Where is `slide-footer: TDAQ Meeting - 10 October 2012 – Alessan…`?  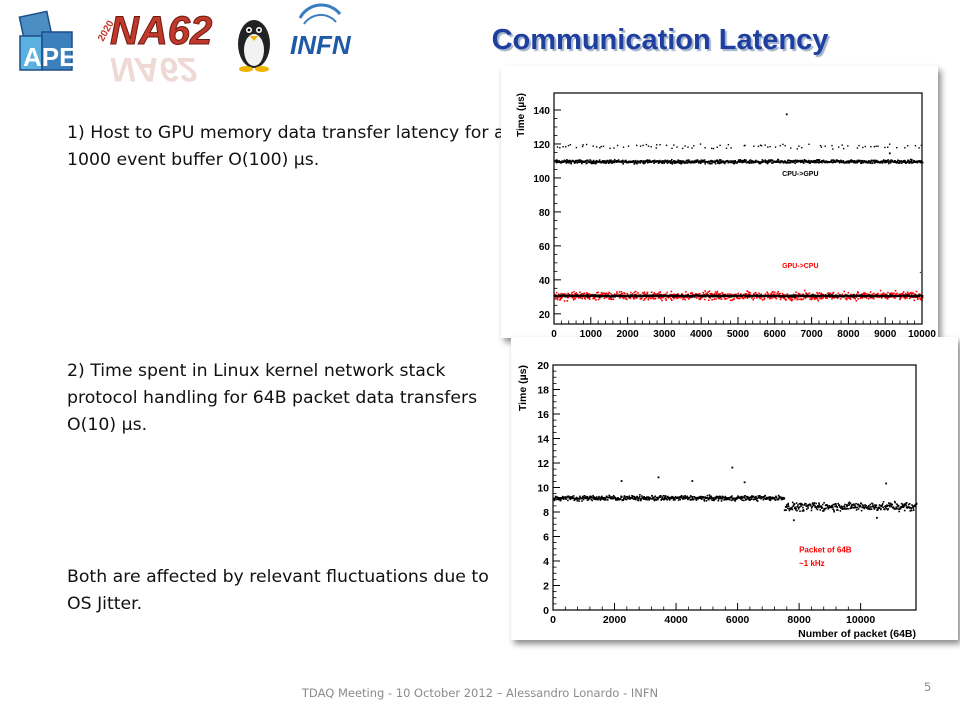
slide-footer: TDAQ Meeting - 10 October 2012 – Alessan… is located at coordinates (480, 693).